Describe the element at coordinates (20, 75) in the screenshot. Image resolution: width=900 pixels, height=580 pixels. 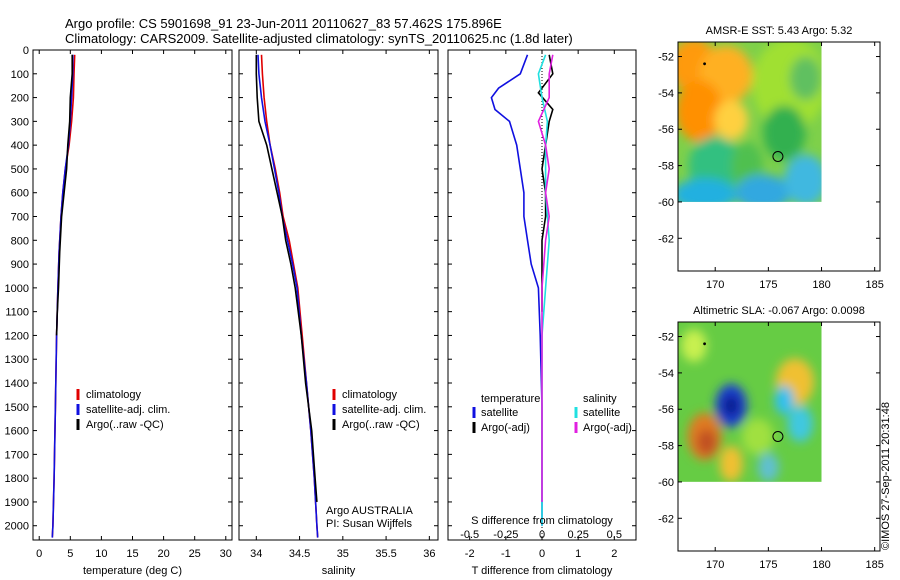
I see `y-tick-label: 100` at that location.